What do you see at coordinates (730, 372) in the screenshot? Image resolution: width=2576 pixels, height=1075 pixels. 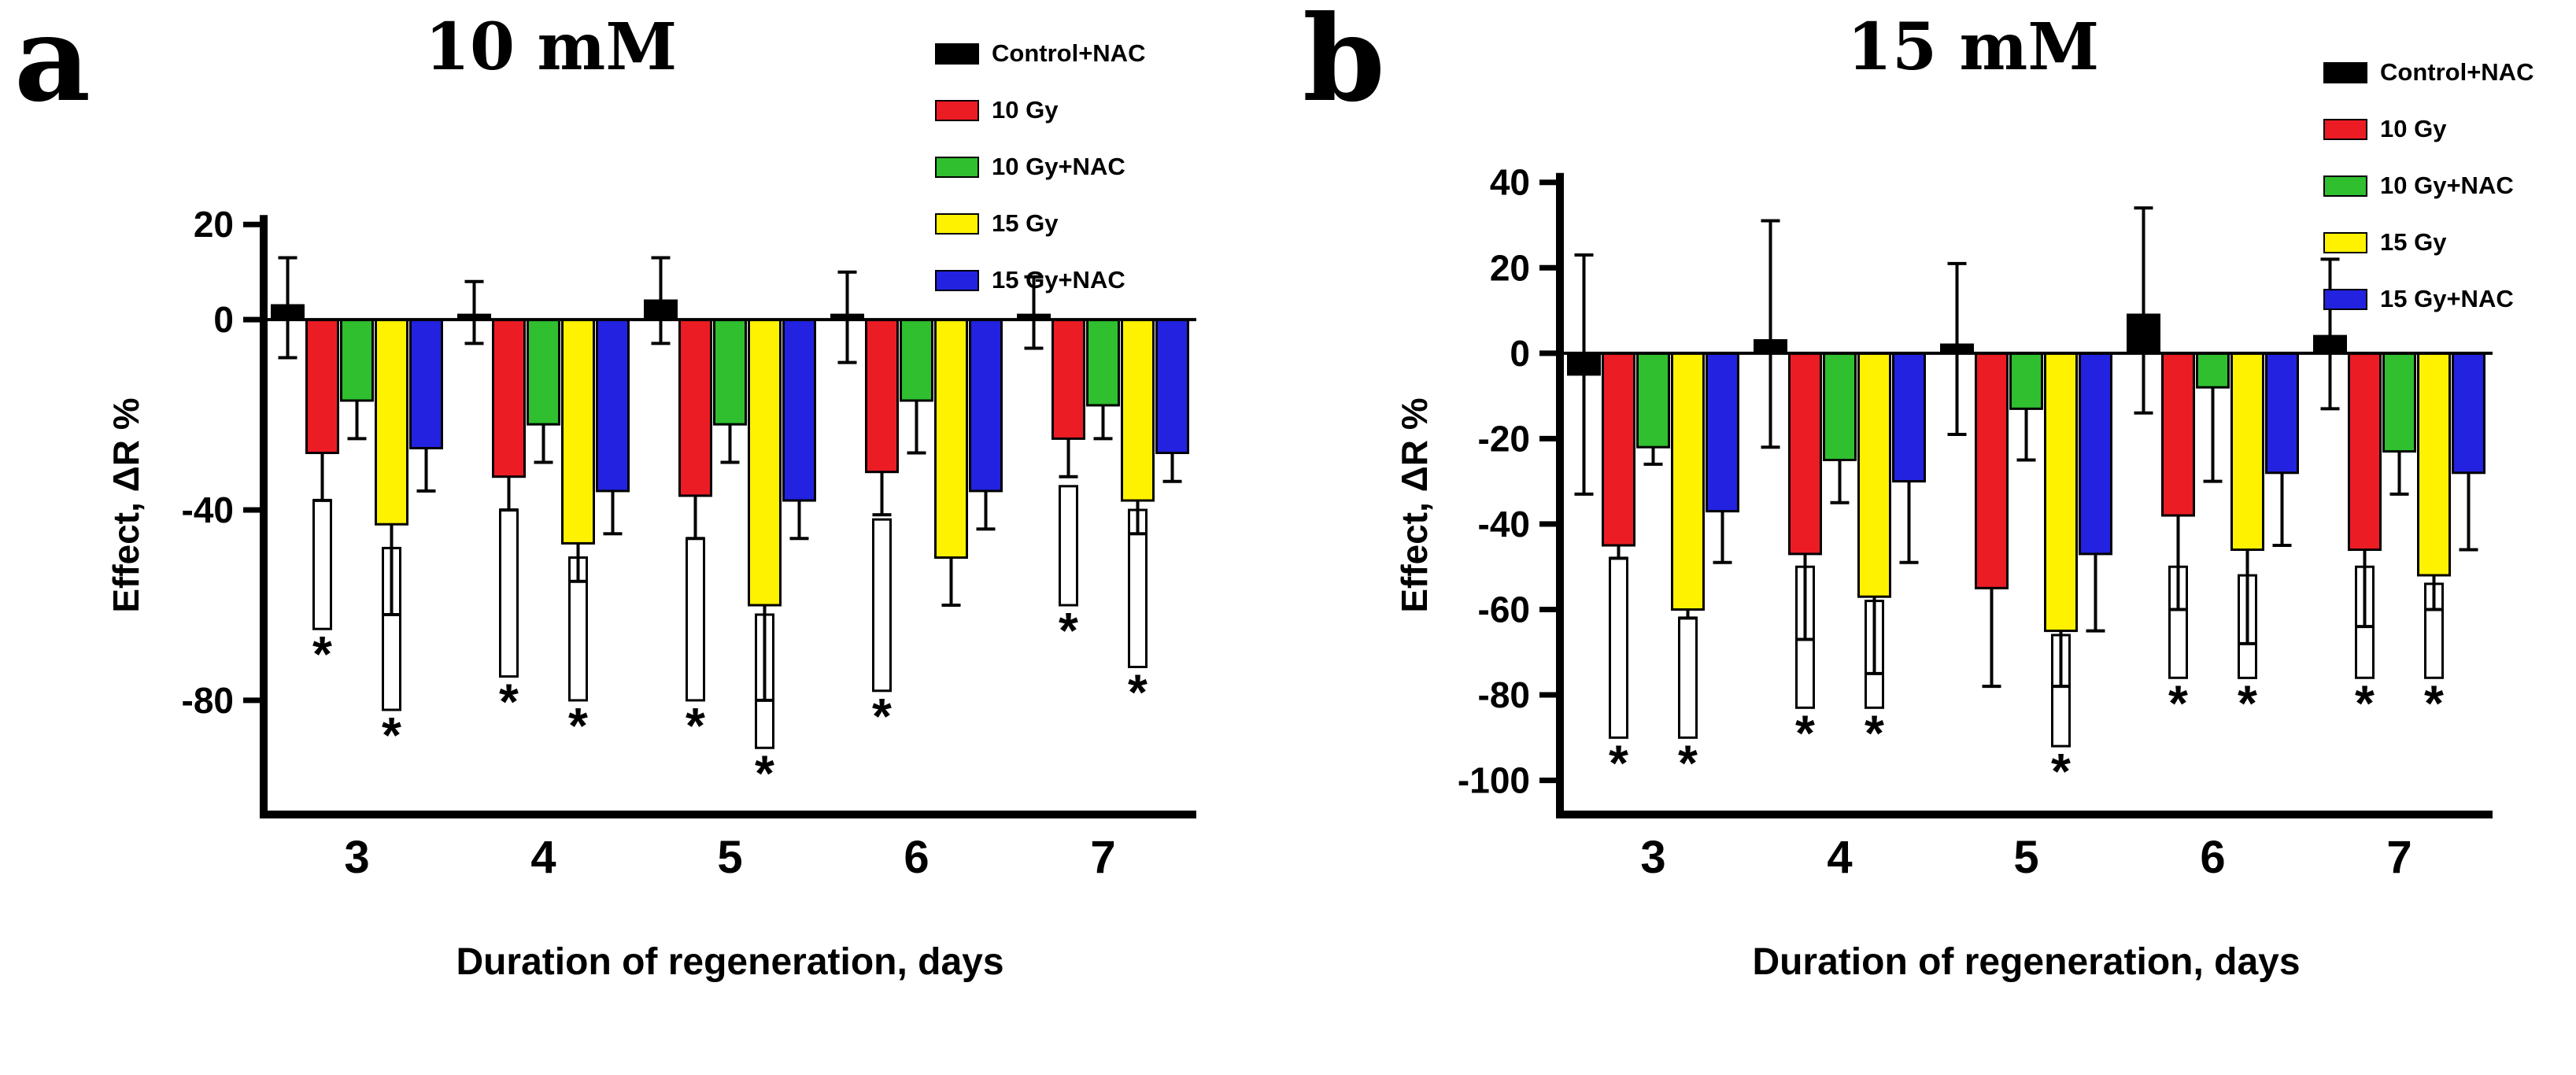 I see `bar-10-gy-nac-day5` at bounding box center [730, 372].